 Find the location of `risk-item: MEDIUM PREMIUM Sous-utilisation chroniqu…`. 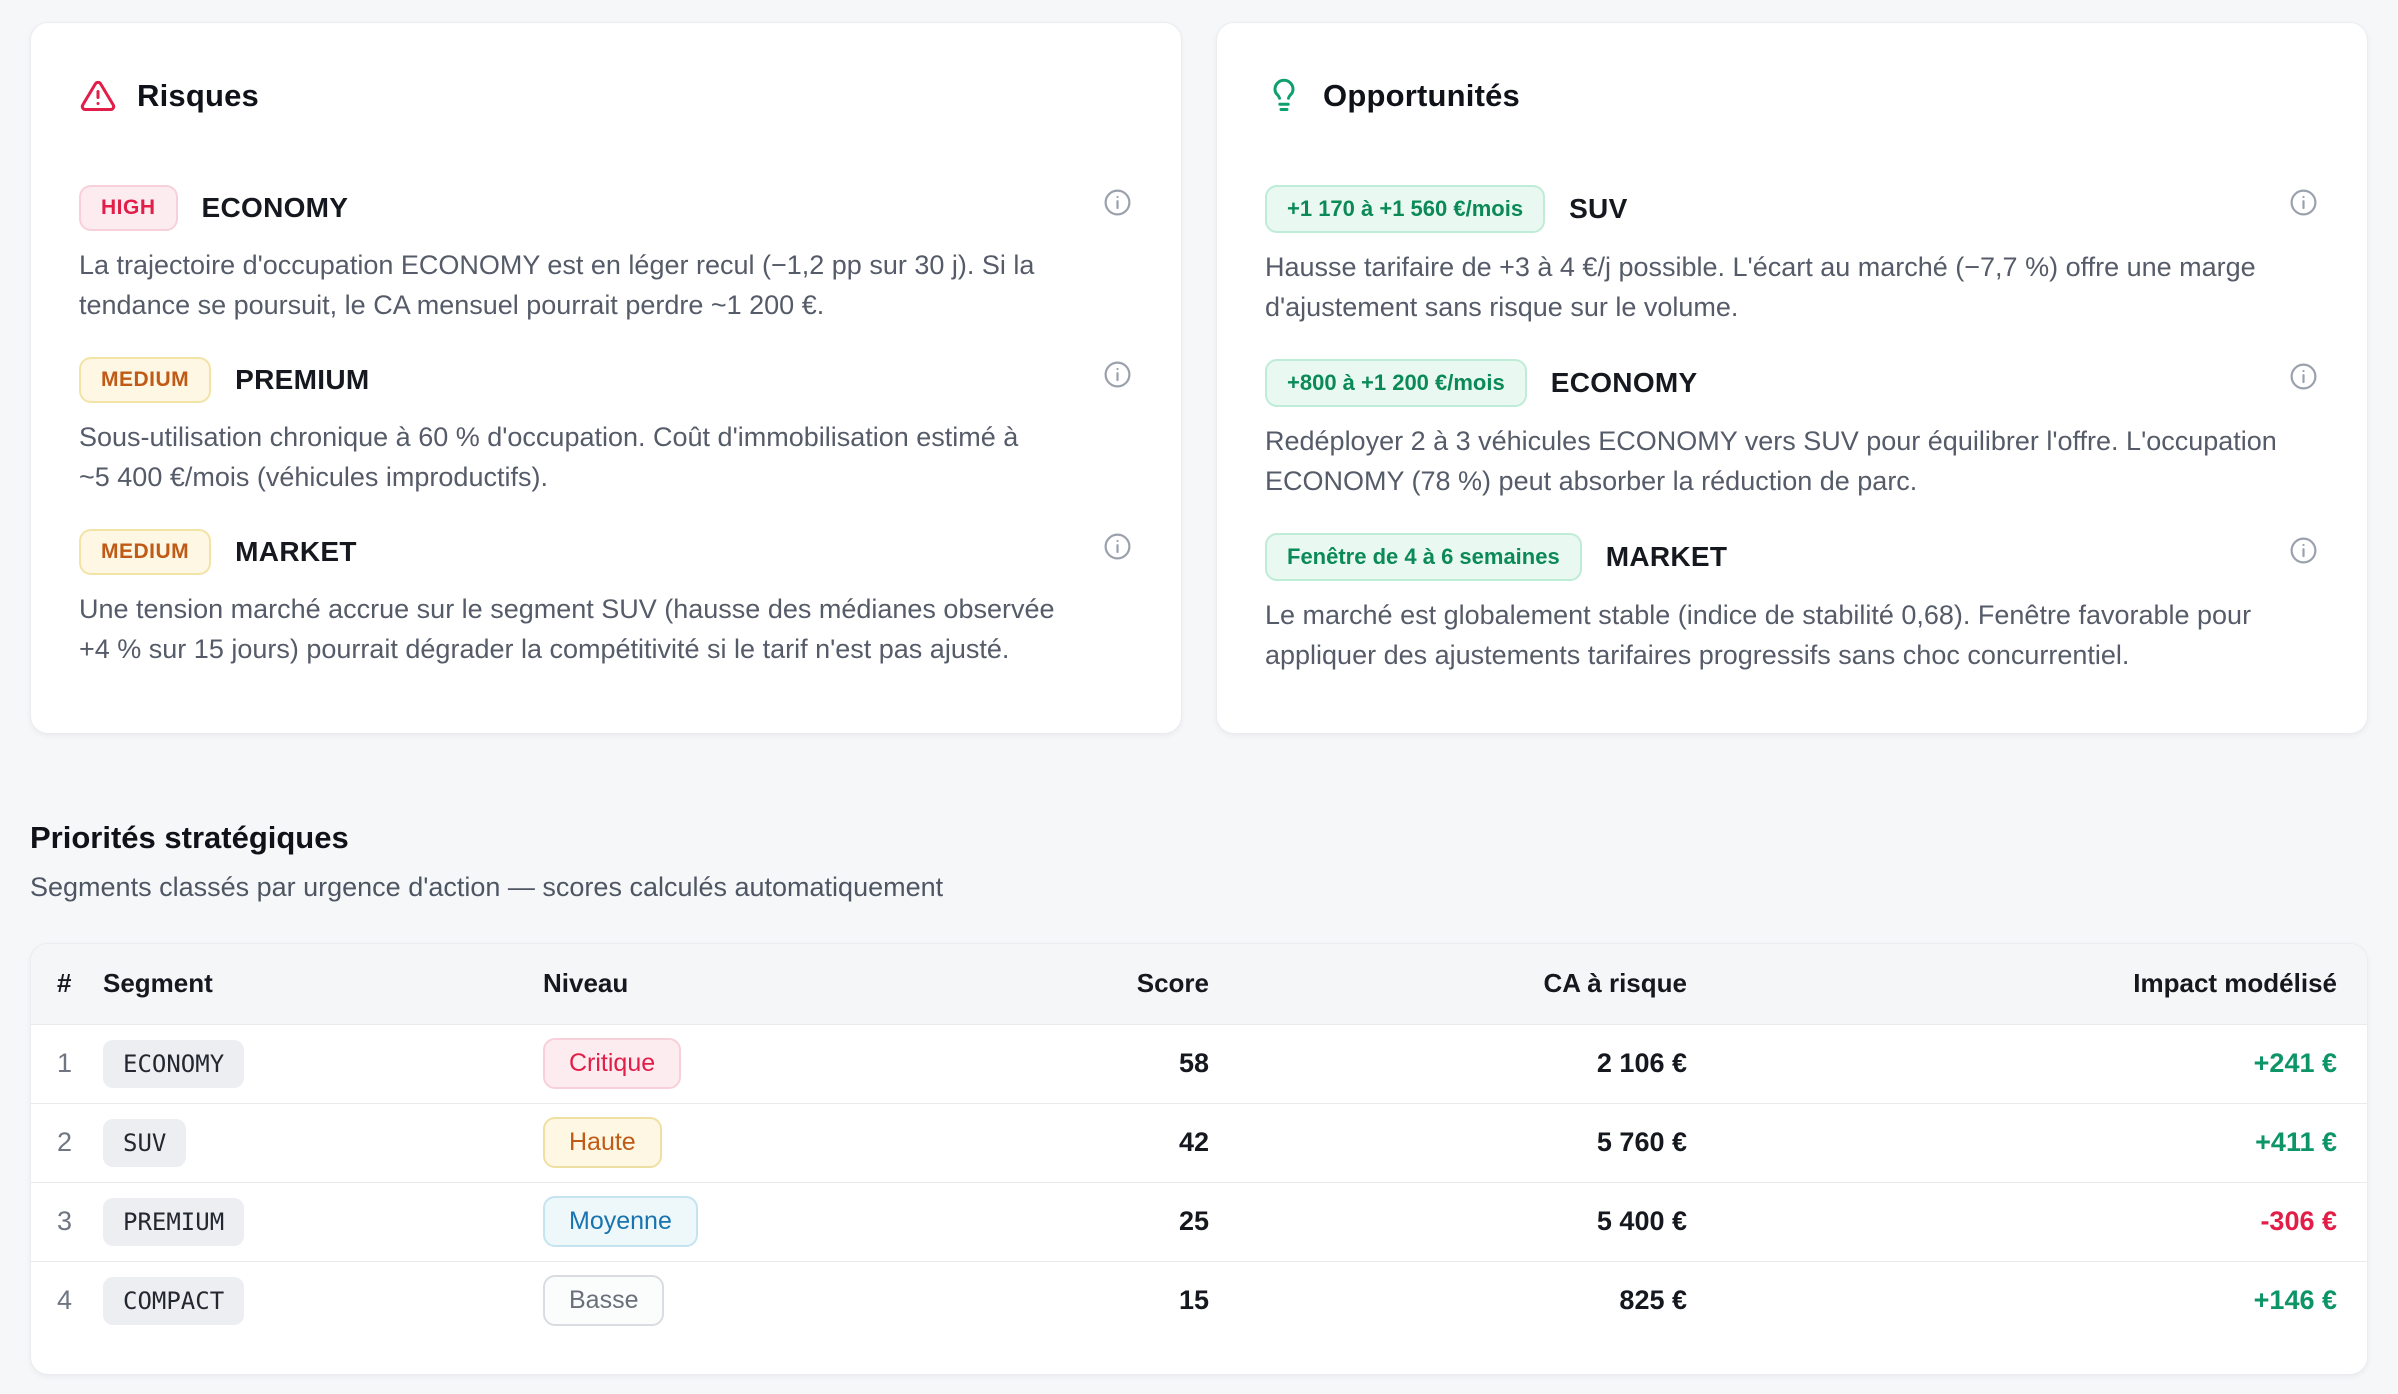

risk-item: MEDIUM PREMIUM Sous-utilisation chroniqu… is located at coordinates (606, 427).